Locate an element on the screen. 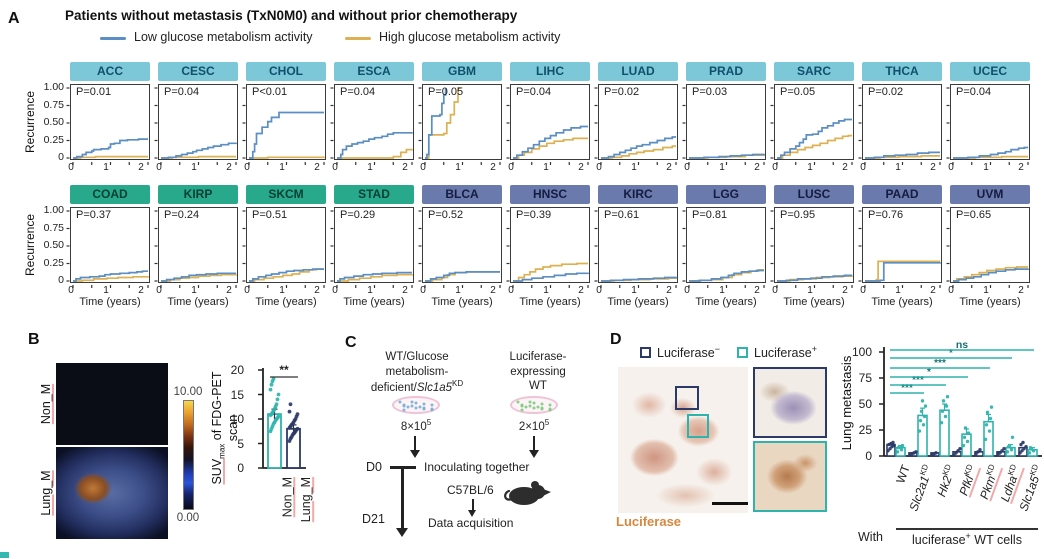  histology-positive-region-box is located at coordinates (698, 426).